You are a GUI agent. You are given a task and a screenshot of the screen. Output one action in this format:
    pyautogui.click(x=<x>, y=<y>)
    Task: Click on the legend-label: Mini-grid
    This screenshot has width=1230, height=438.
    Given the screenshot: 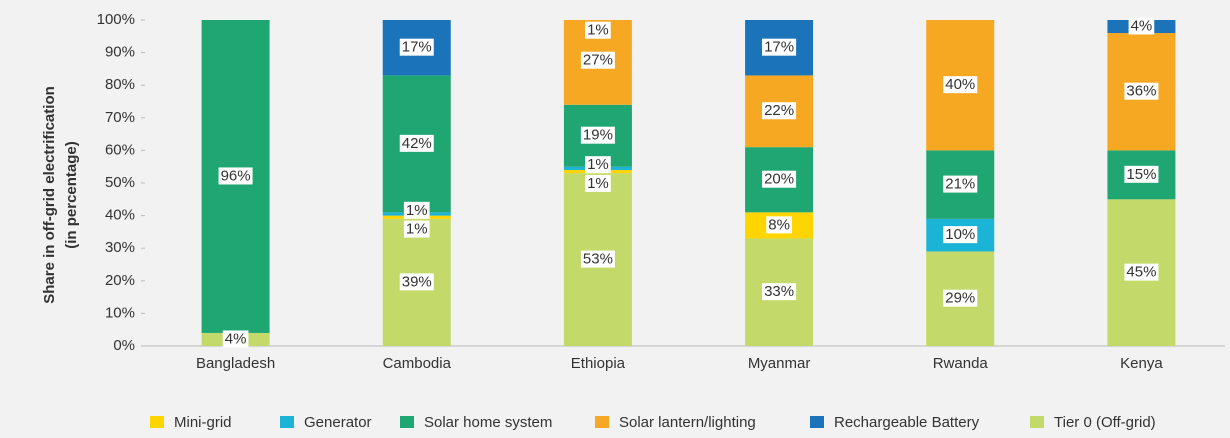 What is the action you would take?
    pyautogui.click(x=203, y=422)
    